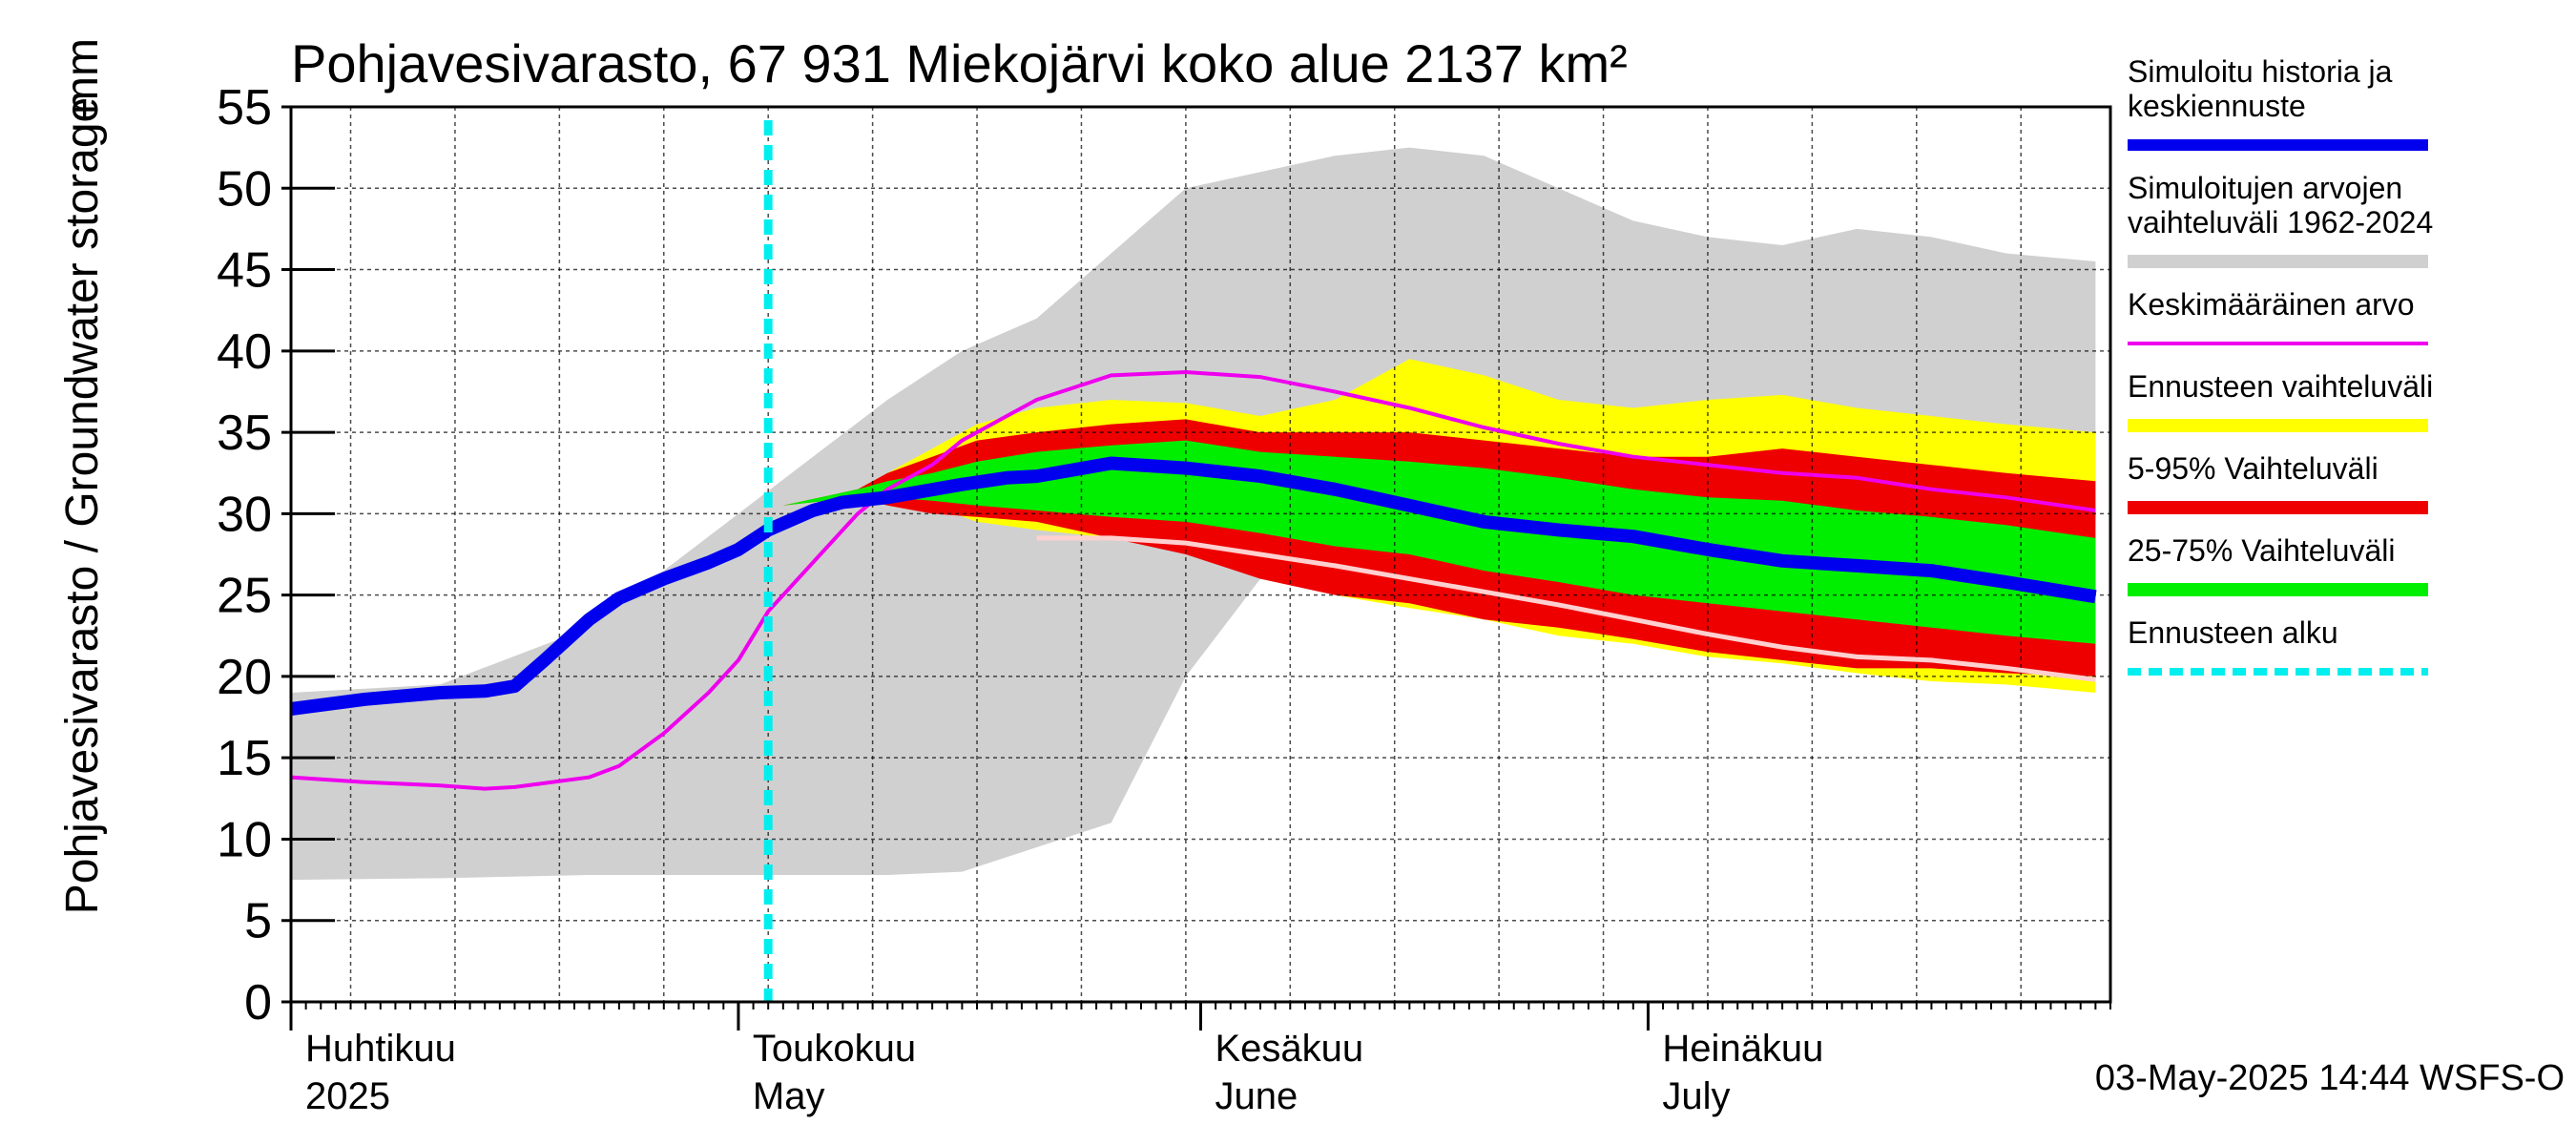 The image size is (2576, 1145). Describe the element at coordinates (244, 433) in the screenshot. I see `y-tick-label: 35` at that location.